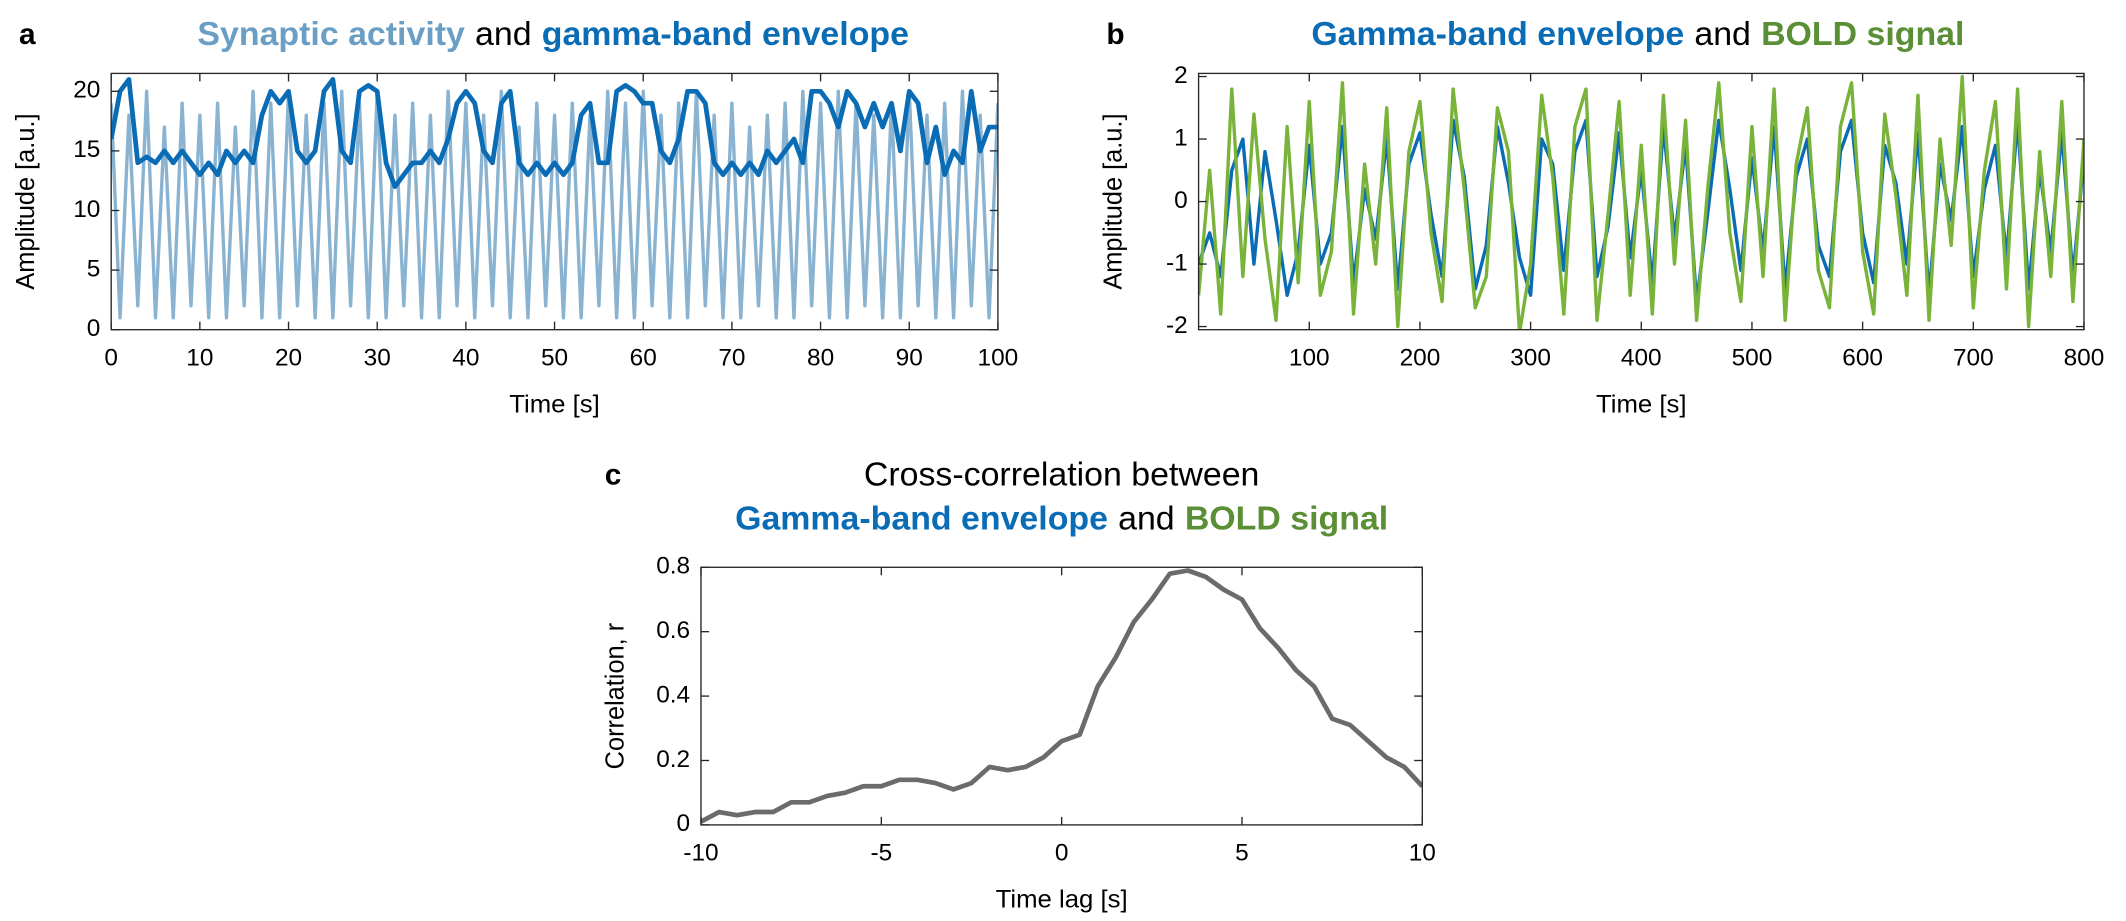 This screenshot has height=921, width=2126. Describe the element at coordinates (86, 90) in the screenshot. I see `y-tick-label: 20` at that location.